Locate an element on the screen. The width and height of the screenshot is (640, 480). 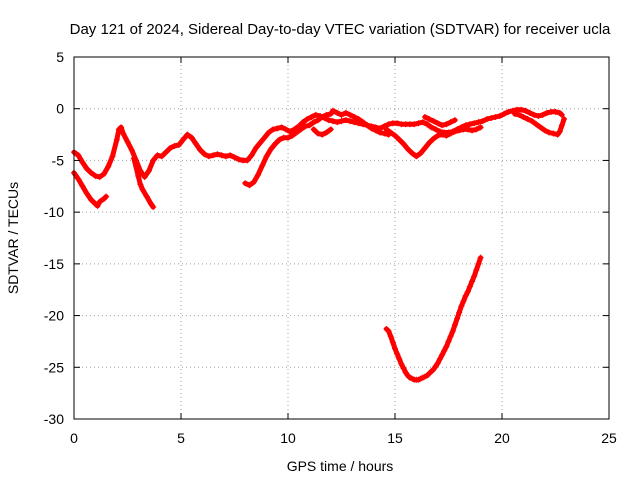
x-axis-label: GPS time / hours is located at coordinates (340, 466).